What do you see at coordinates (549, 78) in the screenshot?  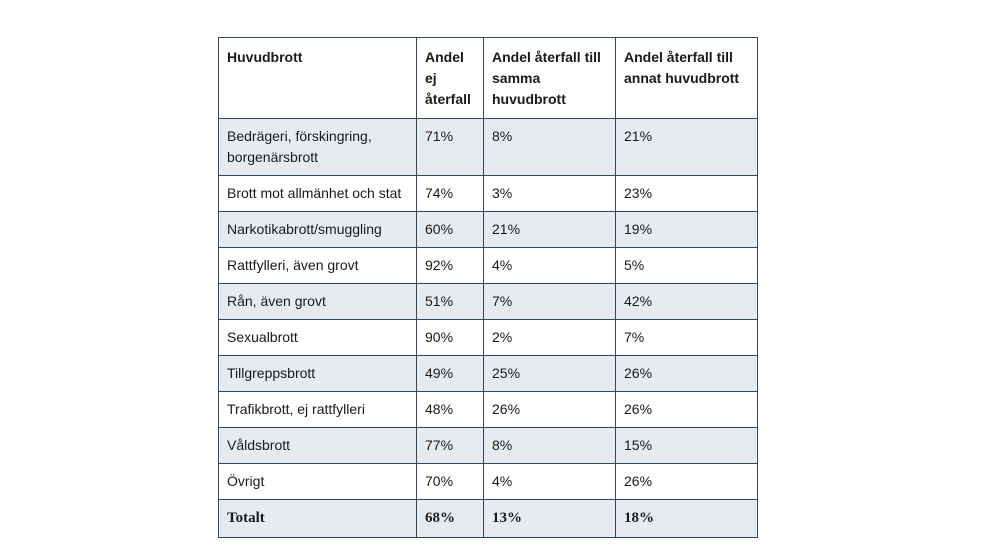 I see `header-aterfall-samma: Andel återfall till samma huvudbrott` at bounding box center [549, 78].